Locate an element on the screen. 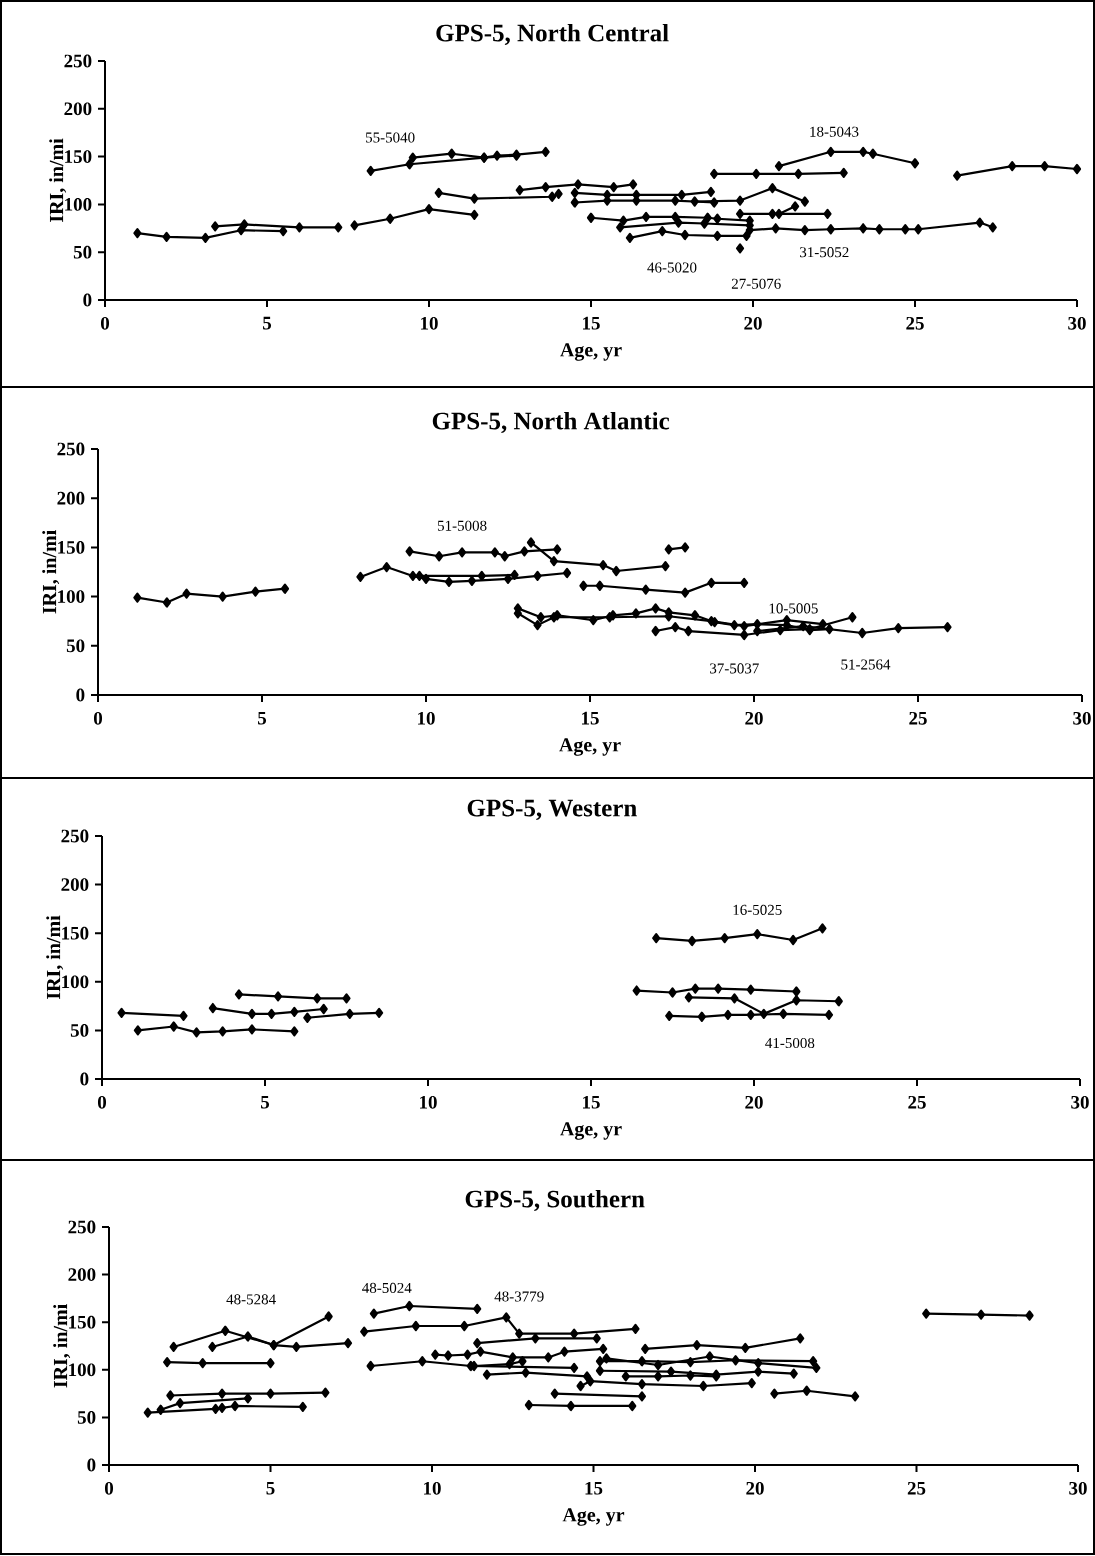 This screenshot has height=1556, width=1095. annotation: 27-5076 is located at coordinates (756, 283).